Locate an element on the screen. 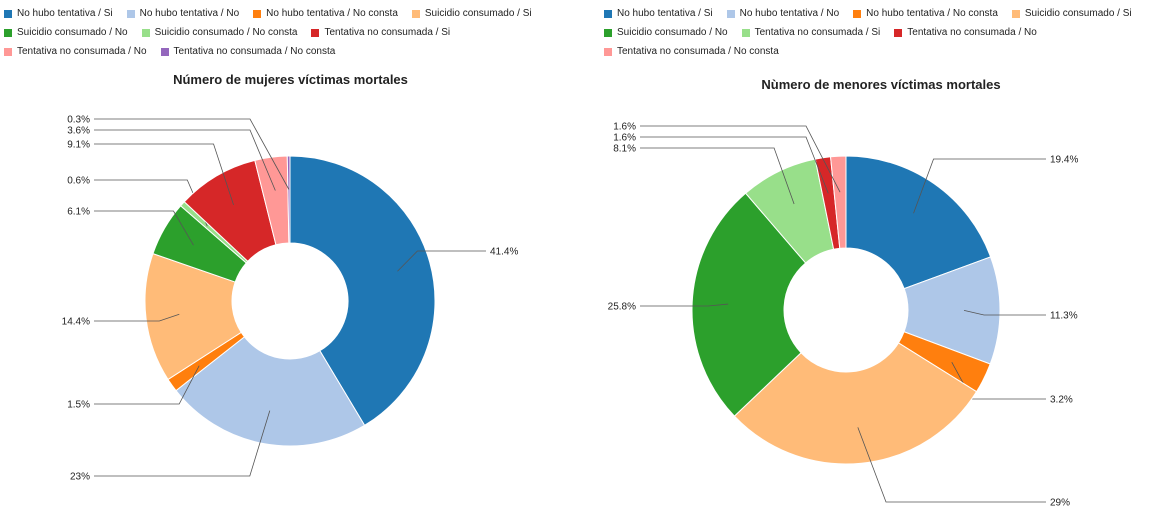  legend-label: Suicidio consumado / No consta is located at coordinates (226, 32).